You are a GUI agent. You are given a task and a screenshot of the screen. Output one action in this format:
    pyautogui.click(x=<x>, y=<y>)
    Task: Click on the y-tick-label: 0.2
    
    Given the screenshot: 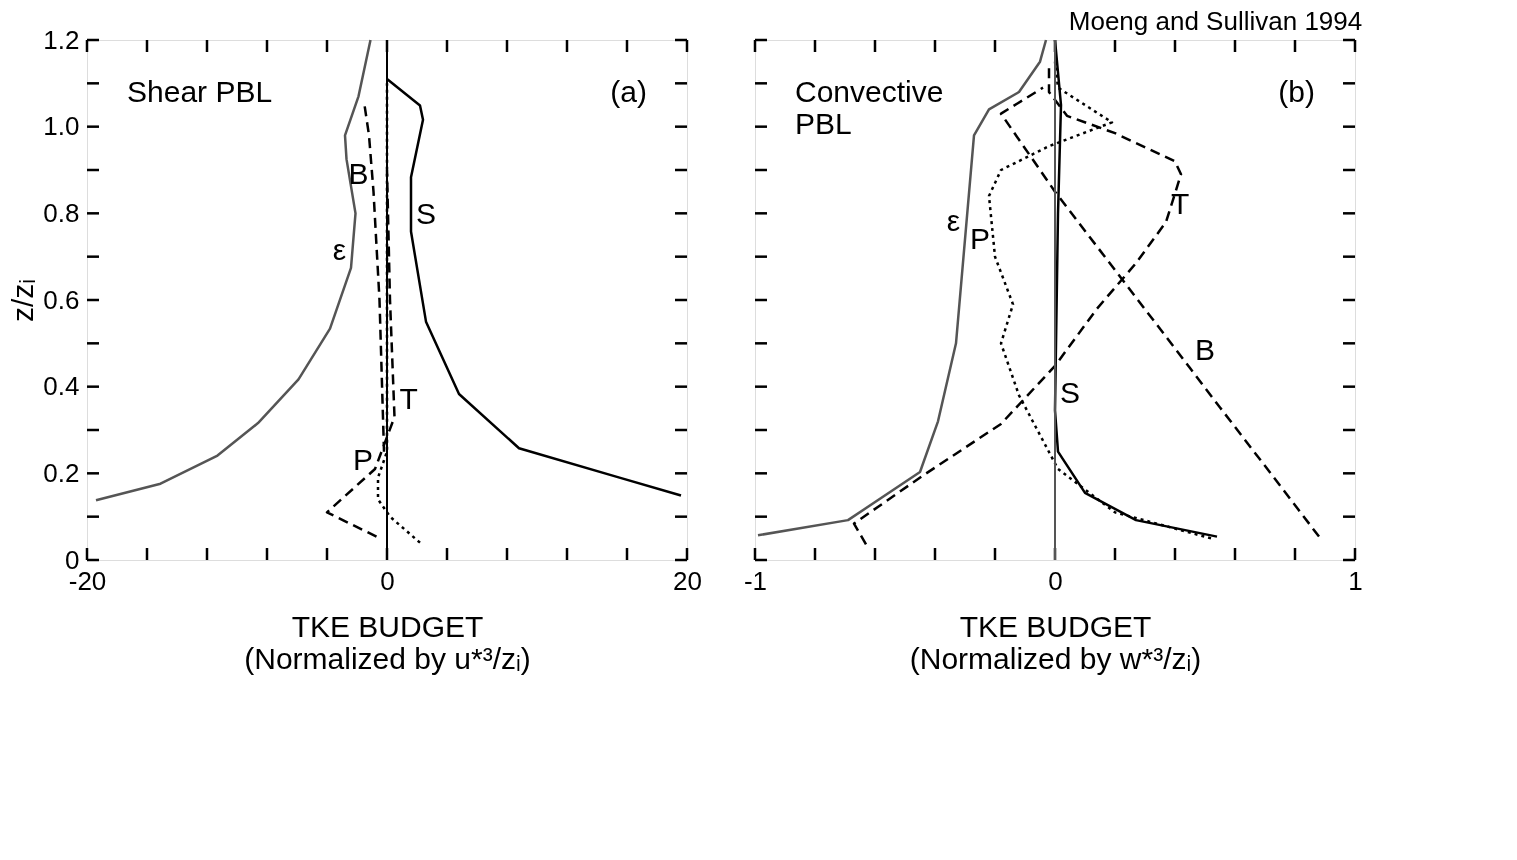 What is the action you would take?
    pyautogui.click(x=61, y=472)
    